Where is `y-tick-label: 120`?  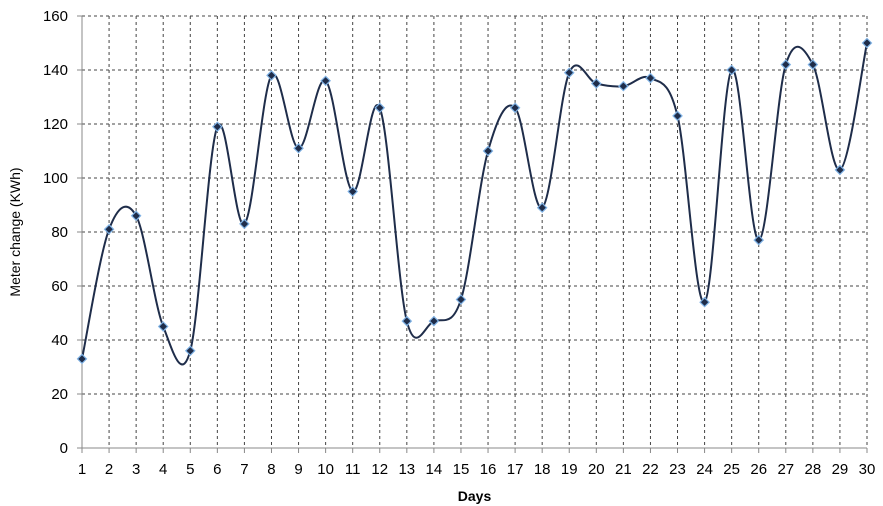 y-tick-label: 120 is located at coordinates (55, 124).